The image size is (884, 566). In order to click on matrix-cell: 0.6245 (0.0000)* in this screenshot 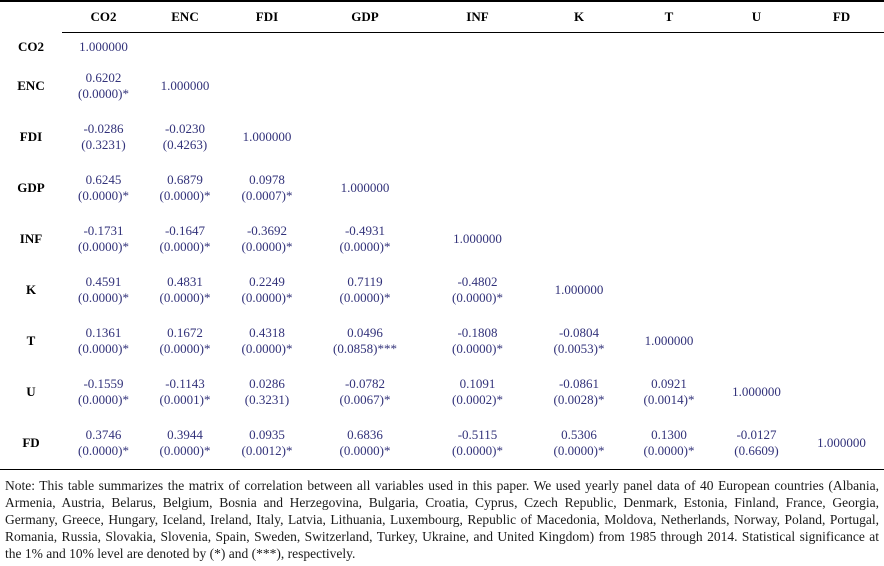, I will do `click(103, 188)`.